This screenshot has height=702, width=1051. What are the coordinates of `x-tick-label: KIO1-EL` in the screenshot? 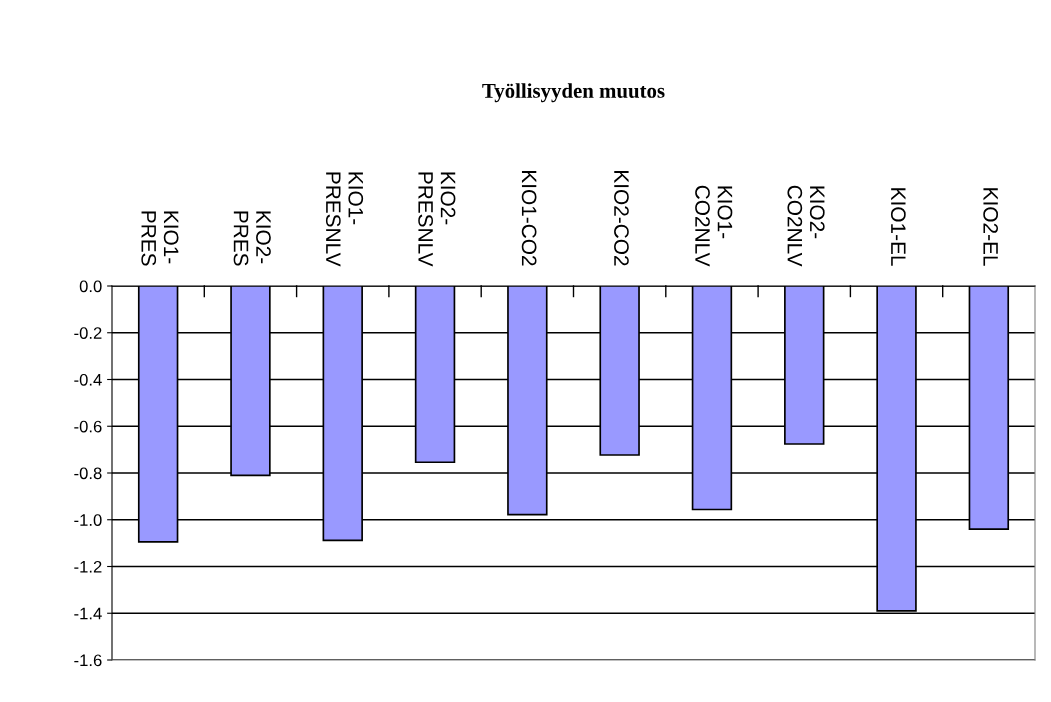 It's located at (898, 227).